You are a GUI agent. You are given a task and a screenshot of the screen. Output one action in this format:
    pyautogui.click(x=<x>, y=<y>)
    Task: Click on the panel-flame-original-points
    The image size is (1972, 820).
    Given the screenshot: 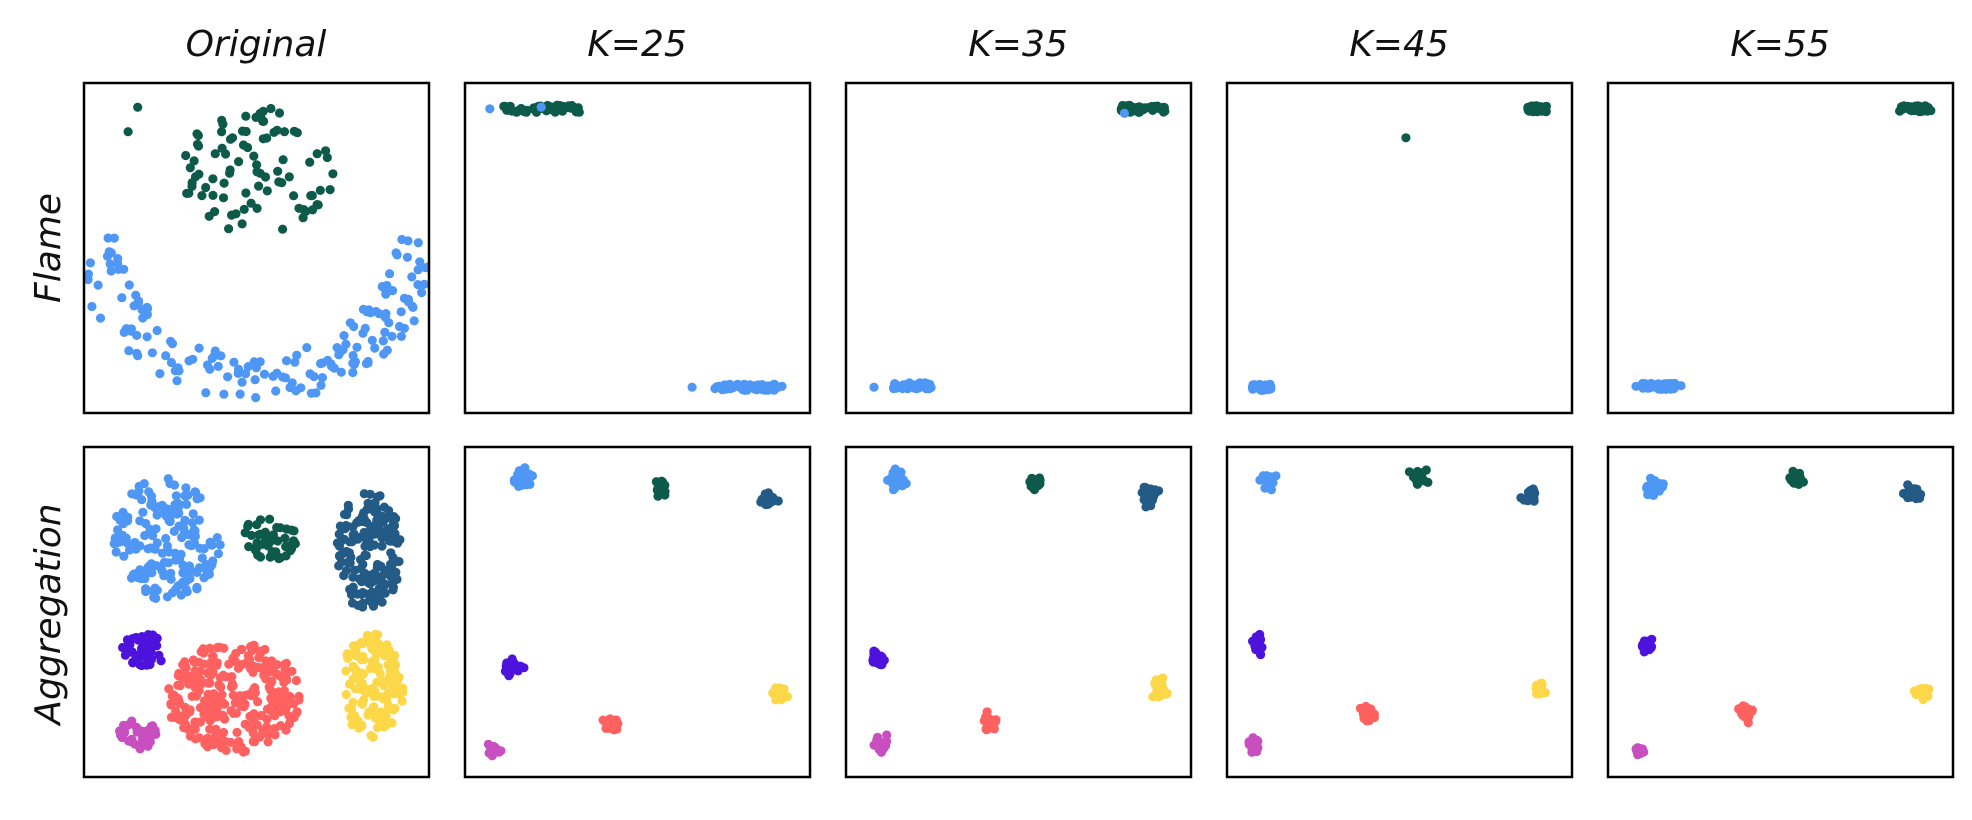 What is the action you would take?
    pyautogui.click(x=249, y=252)
    